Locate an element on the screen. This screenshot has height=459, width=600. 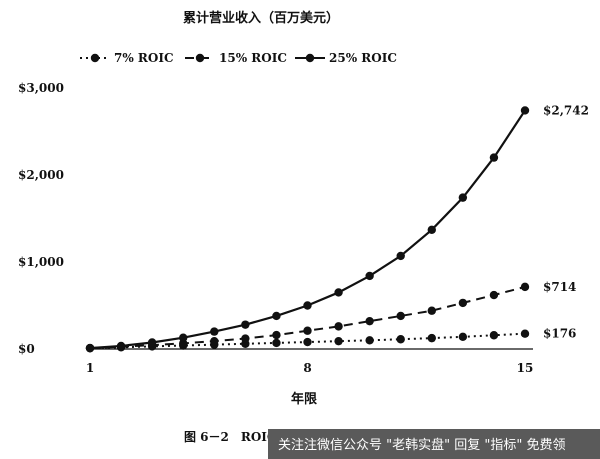
x-tick-label: 1 is located at coordinates (90, 368).